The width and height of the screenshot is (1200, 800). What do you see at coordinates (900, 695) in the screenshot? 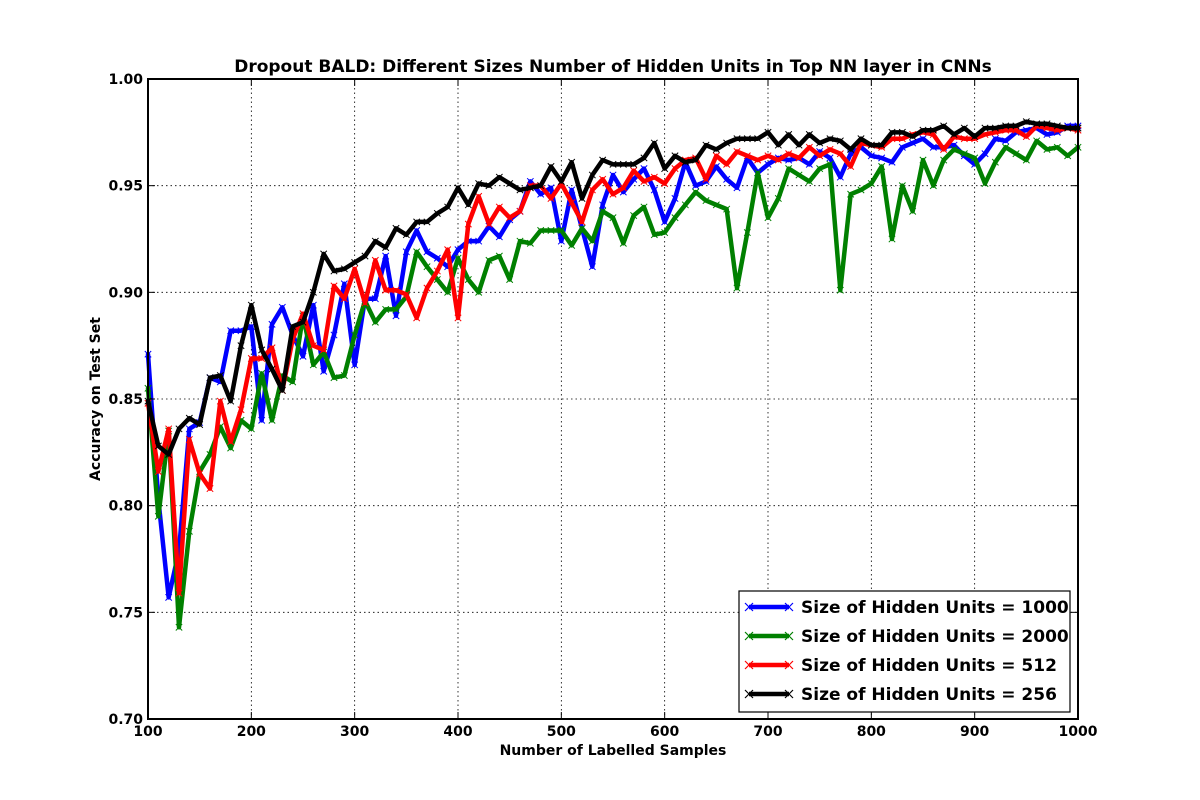
I see `legend-entry: Size of Hidden Units = 256` at bounding box center [900, 695].